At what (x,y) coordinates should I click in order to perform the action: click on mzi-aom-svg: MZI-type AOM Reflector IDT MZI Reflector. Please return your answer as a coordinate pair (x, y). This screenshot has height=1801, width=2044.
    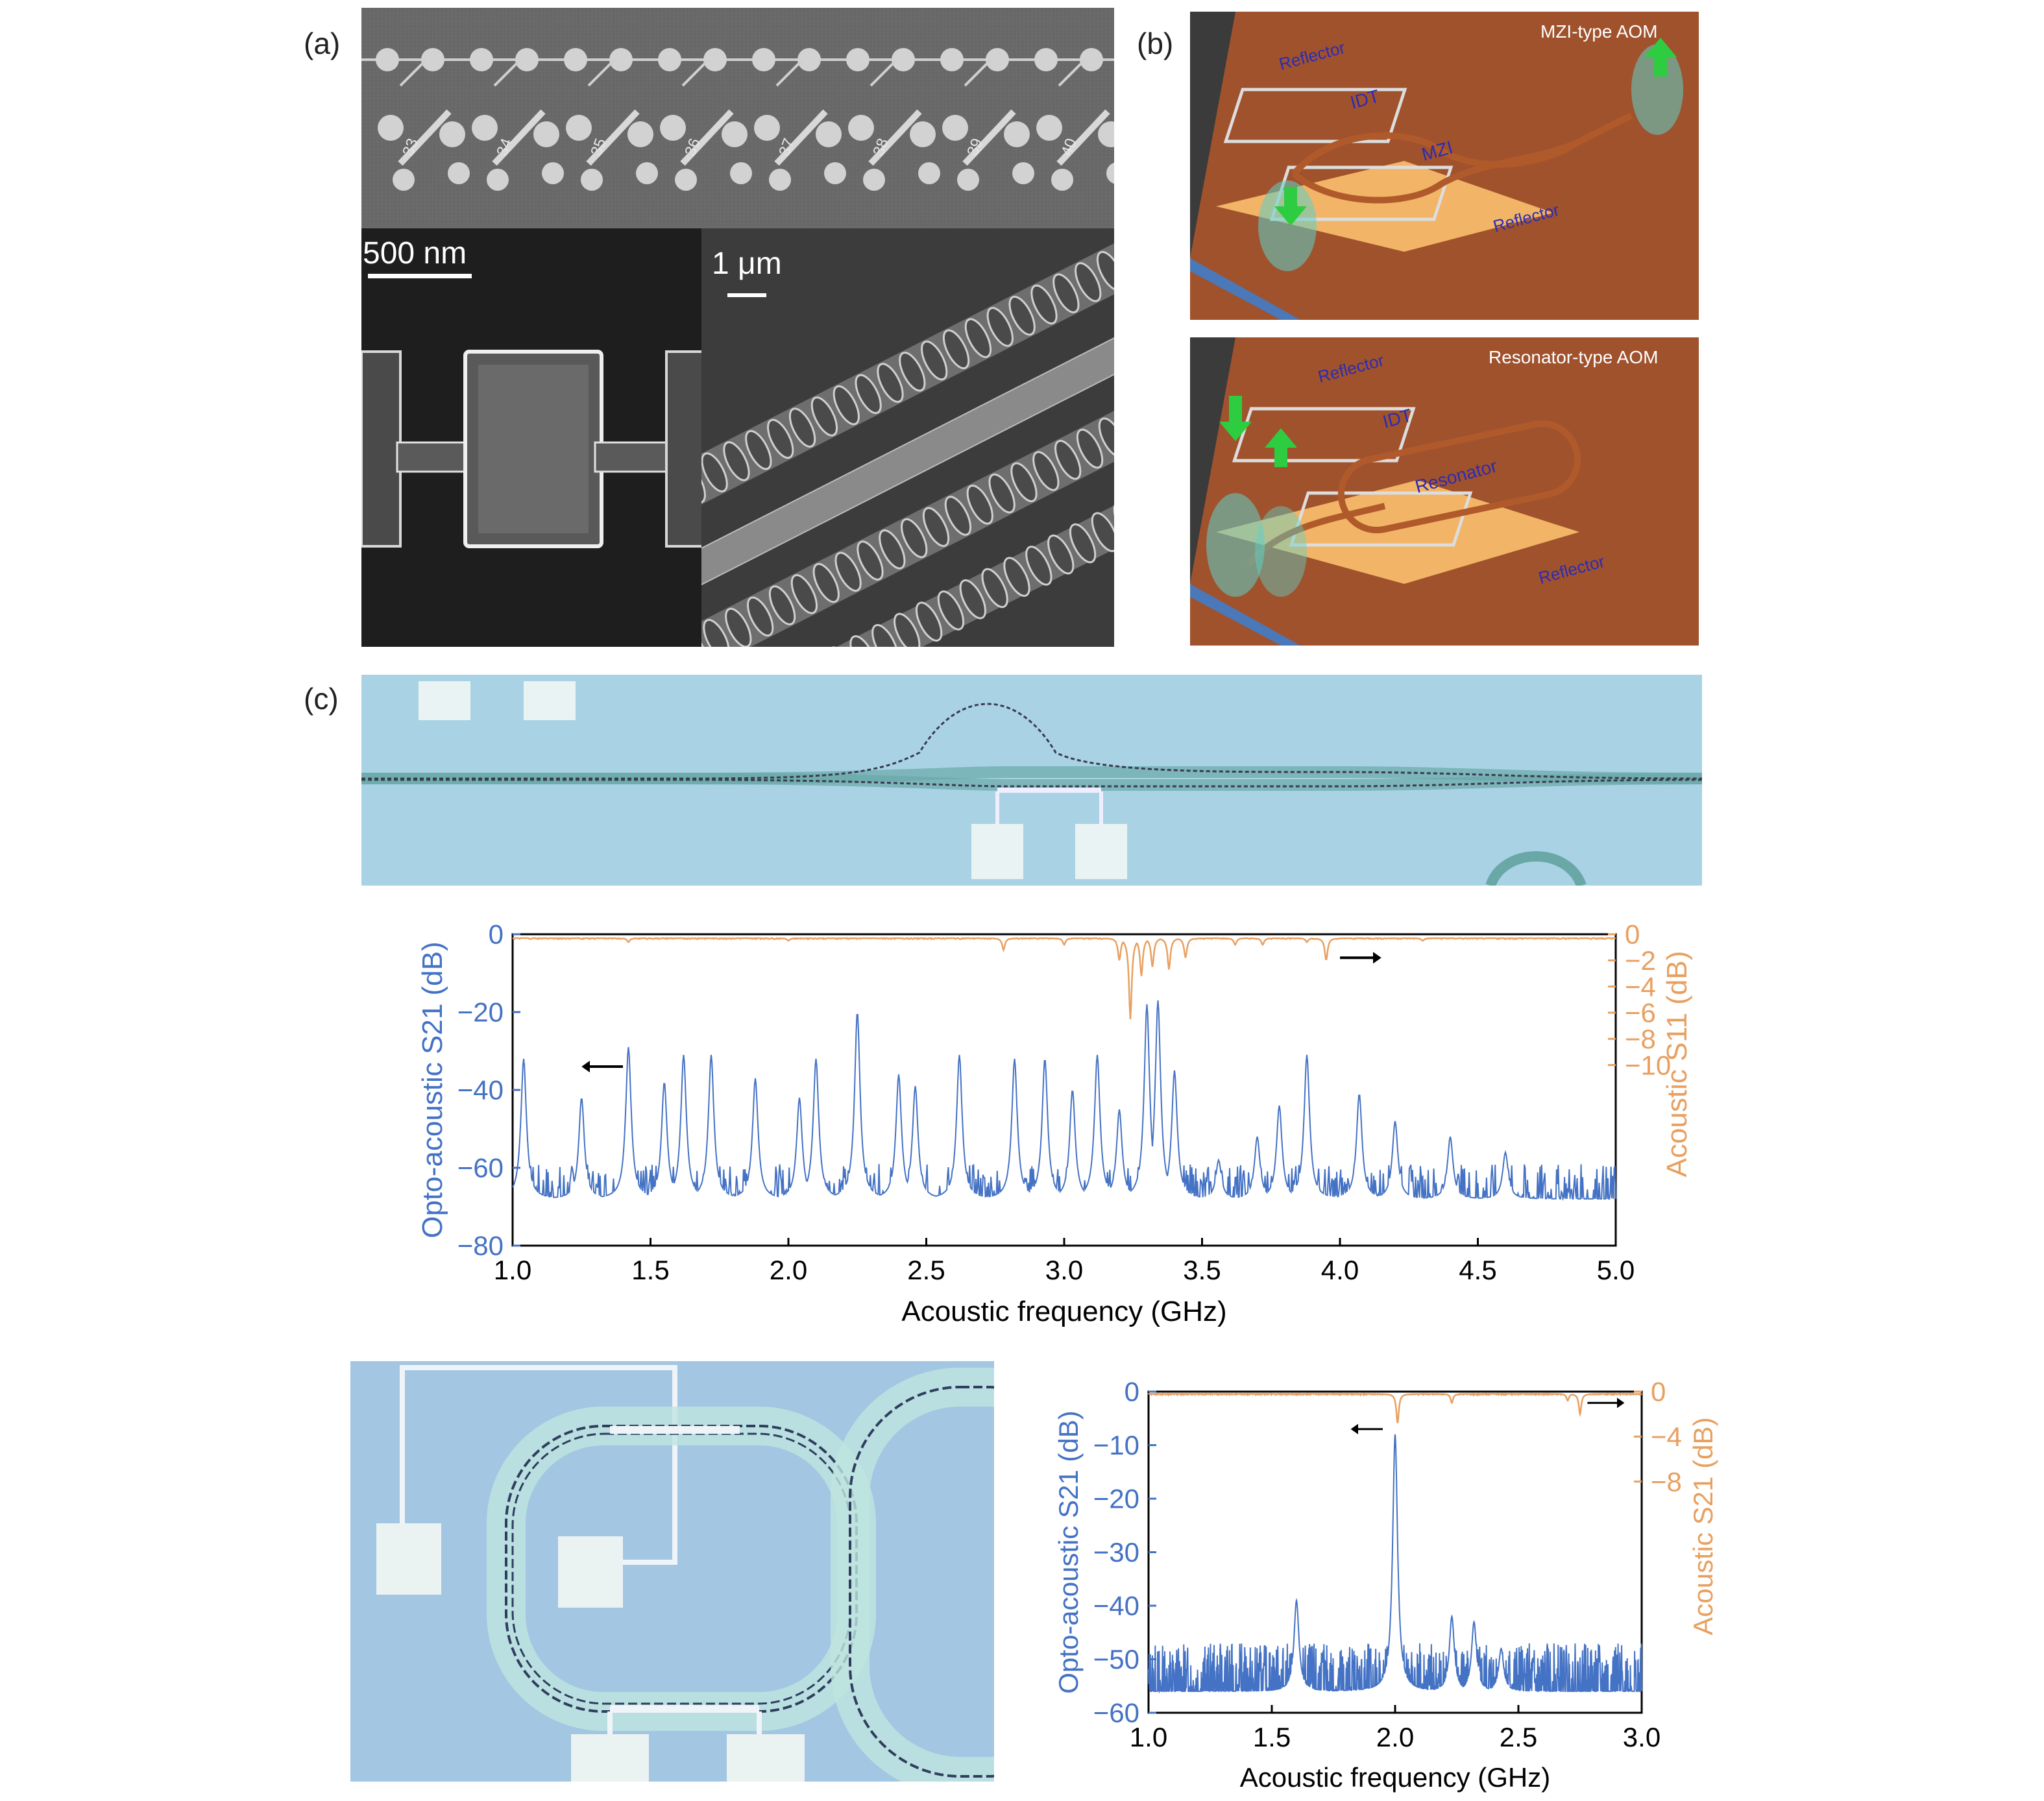
    Looking at the image, I should click on (1444, 166).